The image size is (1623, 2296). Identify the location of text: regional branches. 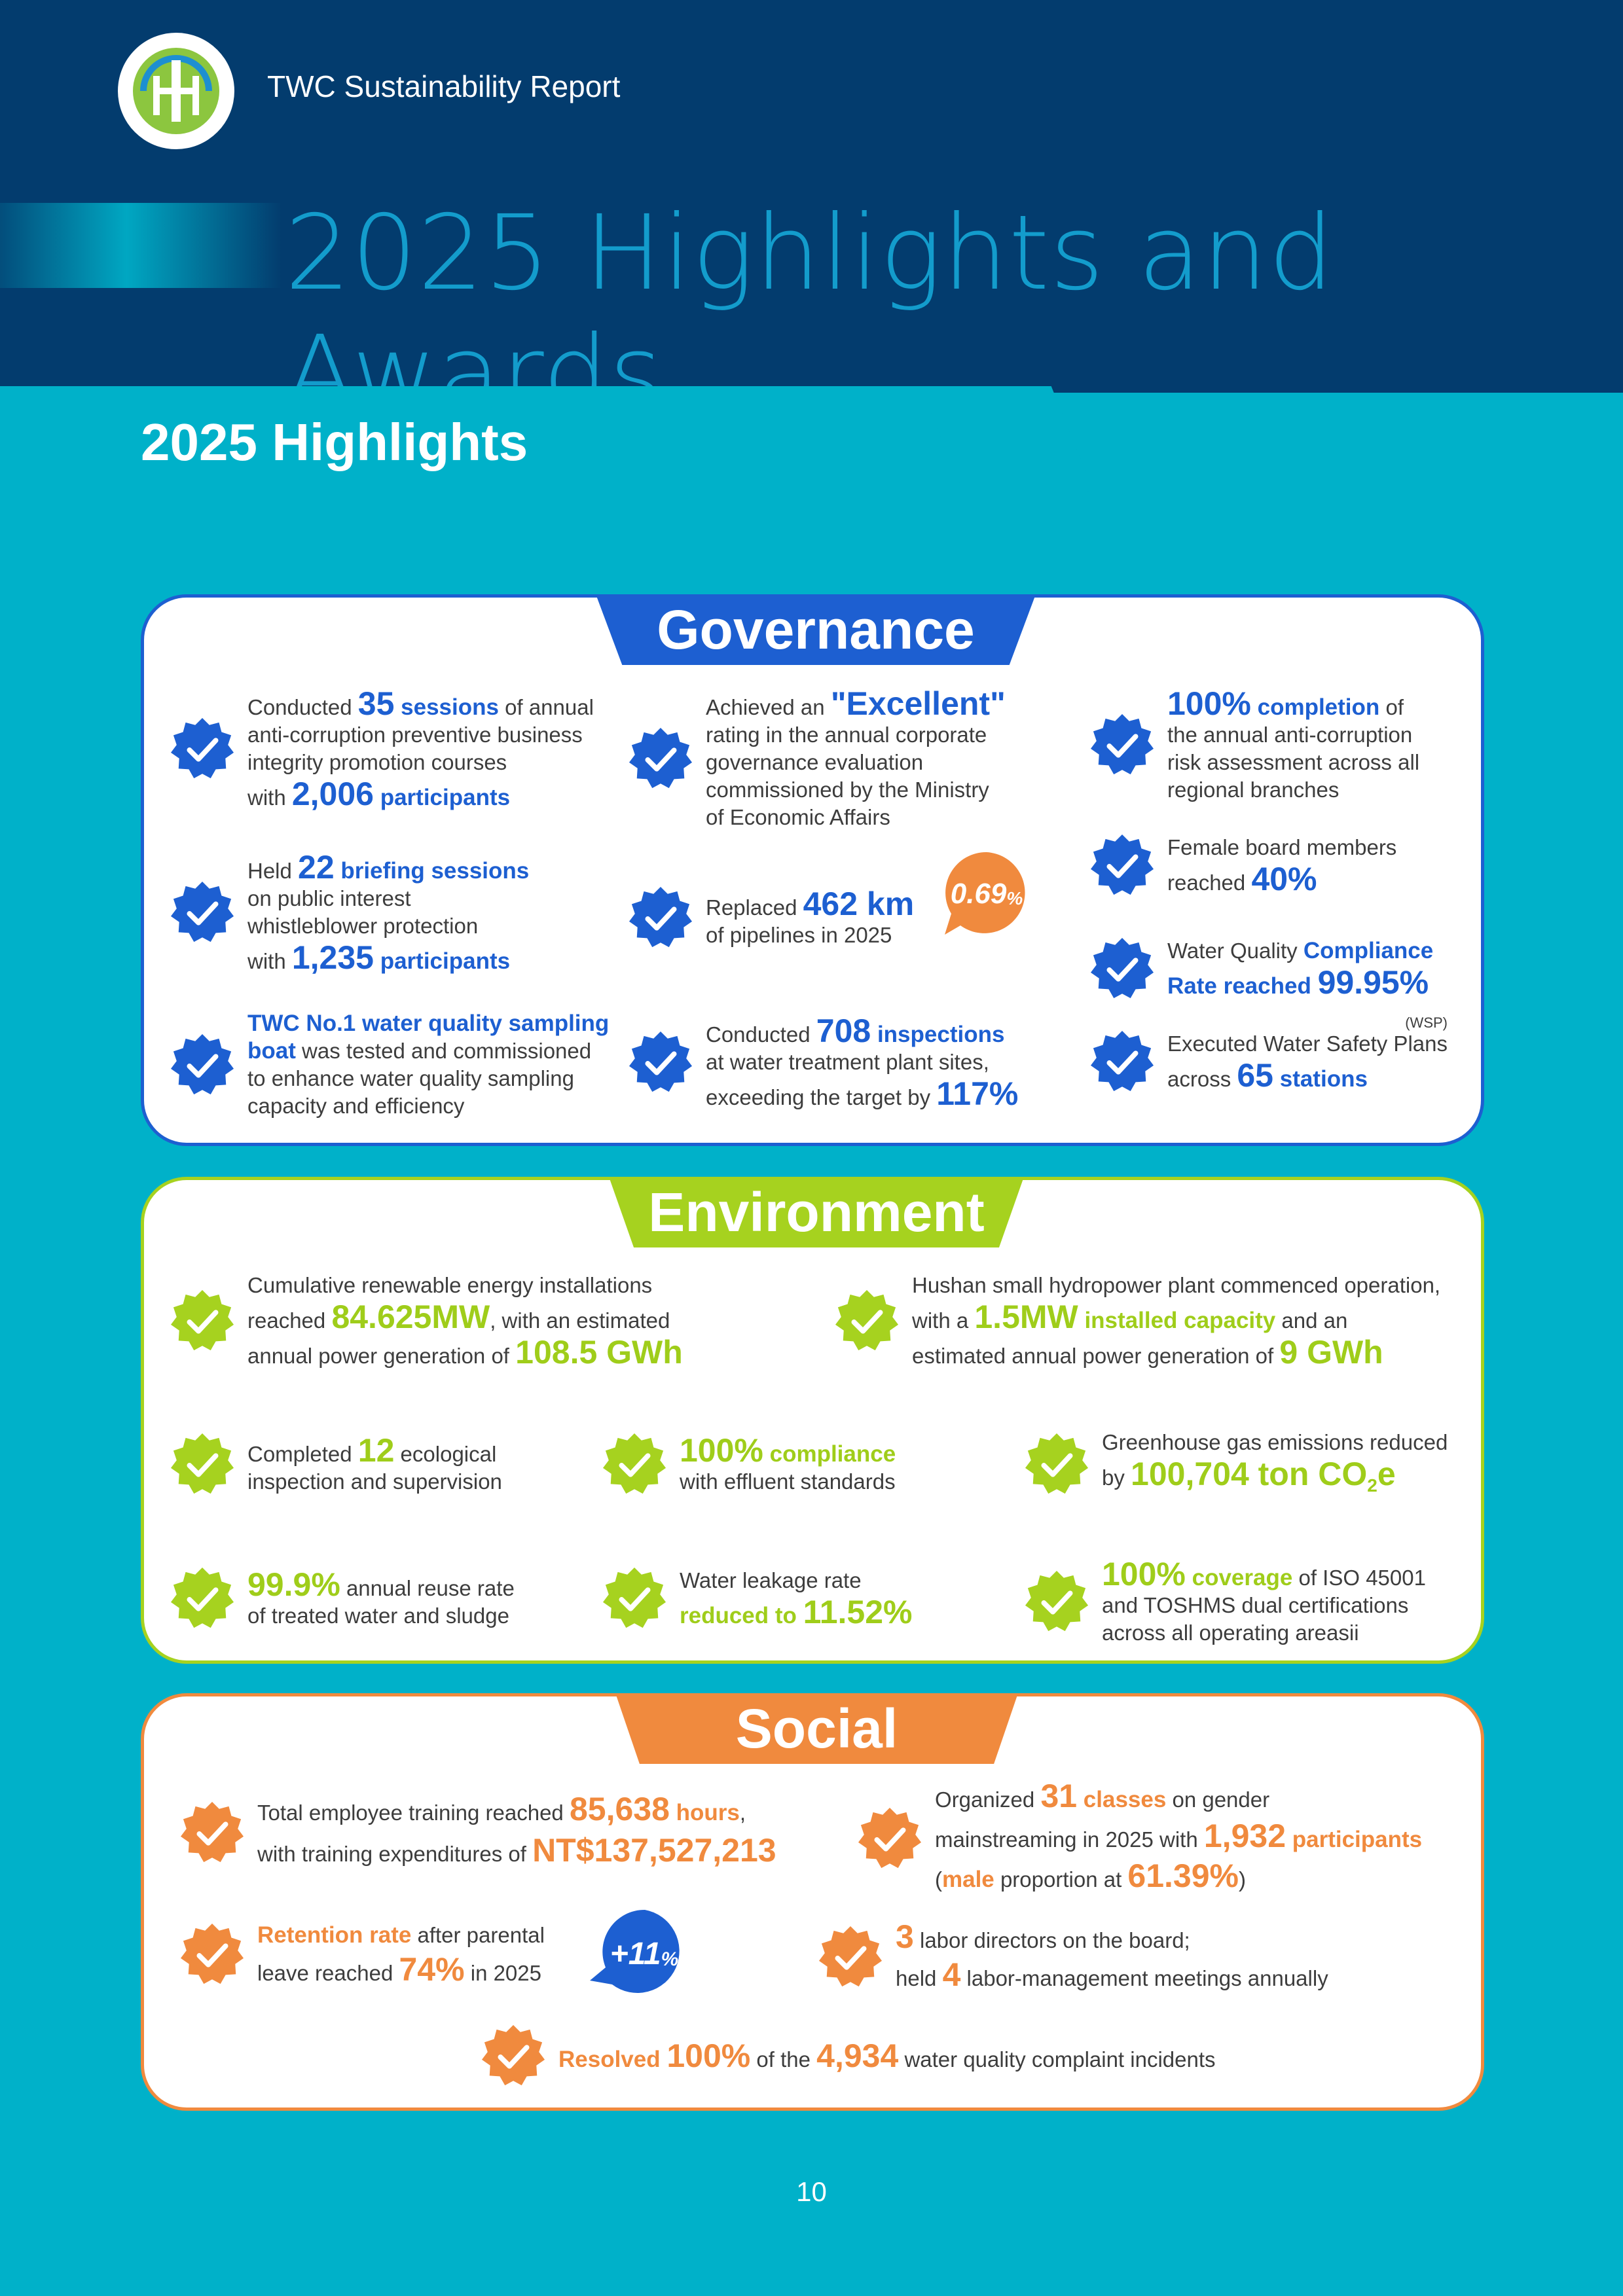
(1253, 790).